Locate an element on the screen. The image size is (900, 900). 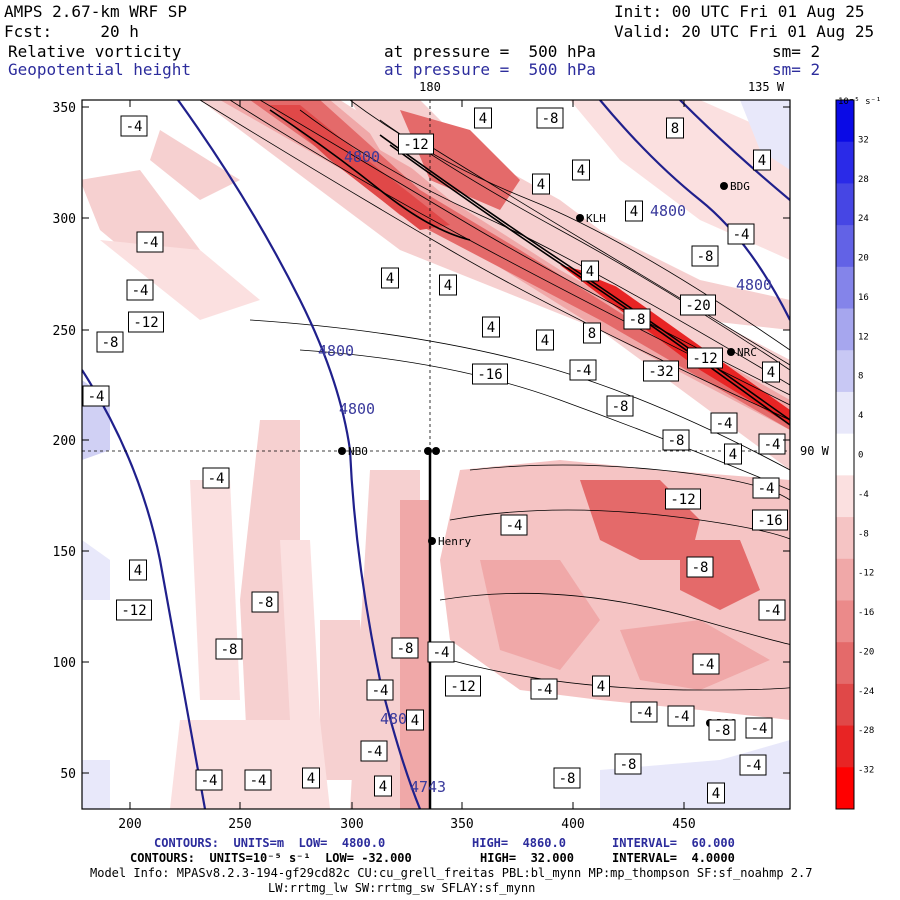
height-contour-label: 4800 is located at coordinates (362, 157).